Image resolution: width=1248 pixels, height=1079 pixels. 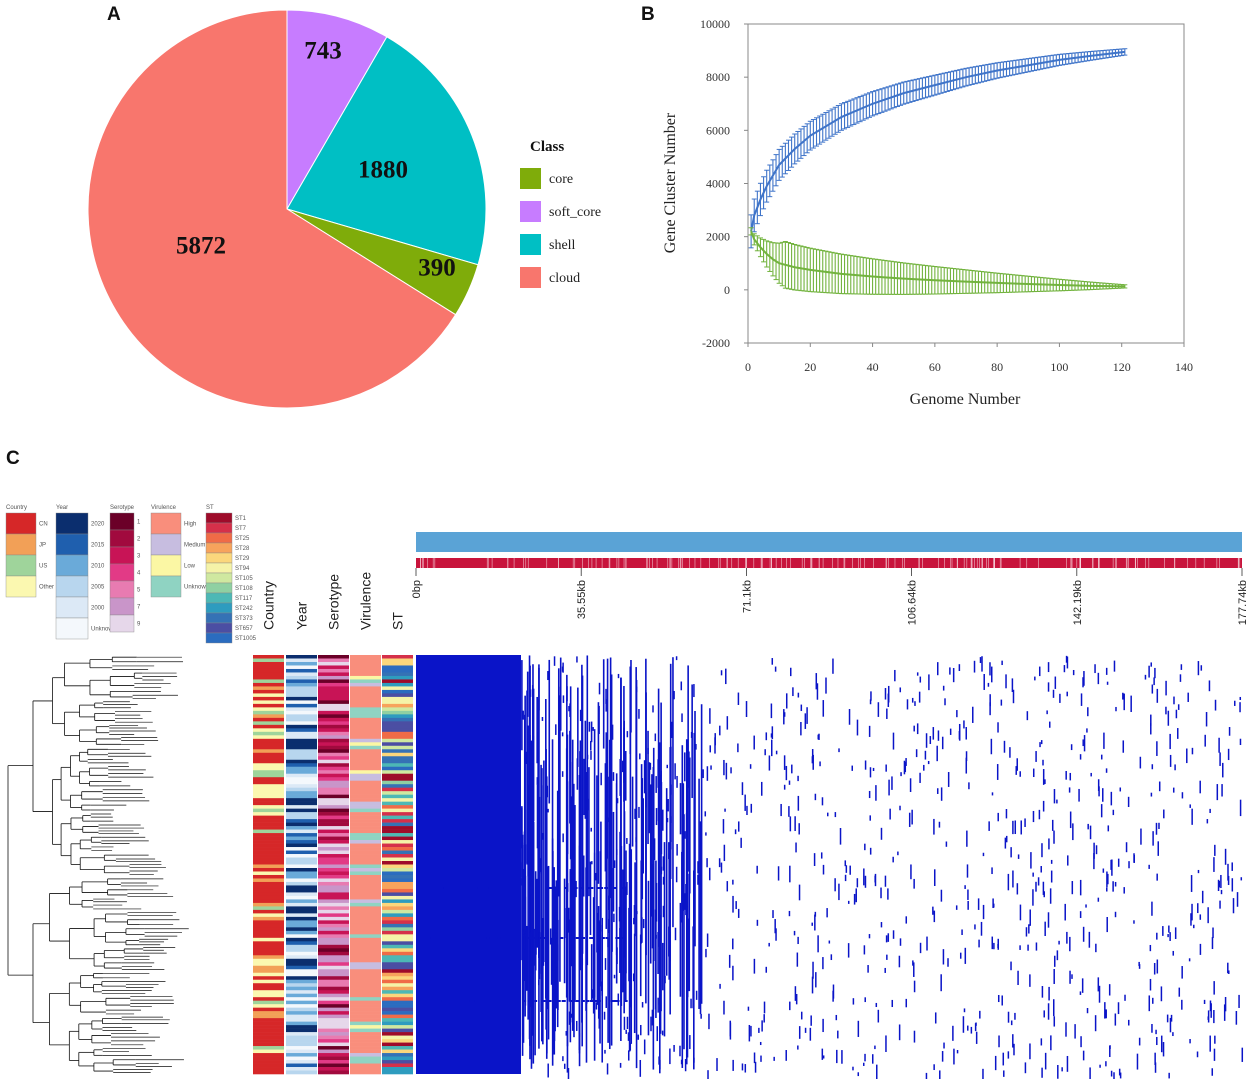 I want to click on legend-title-virulence: Virulence, so click(x=164, y=508).